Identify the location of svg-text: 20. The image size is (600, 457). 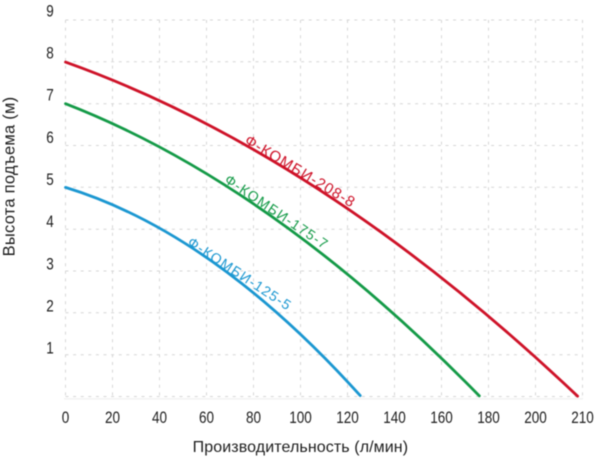
(112, 418).